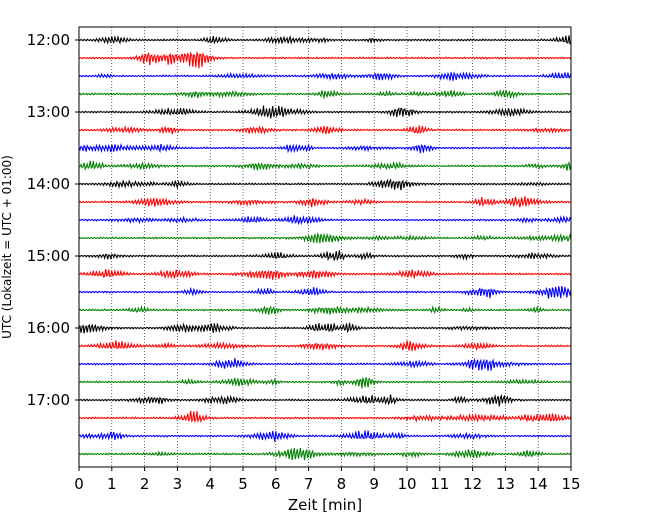 The width and height of the screenshot is (650, 520). What do you see at coordinates (48, 256) in the screenshot?
I see `y-tick-label: 15:00` at bounding box center [48, 256].